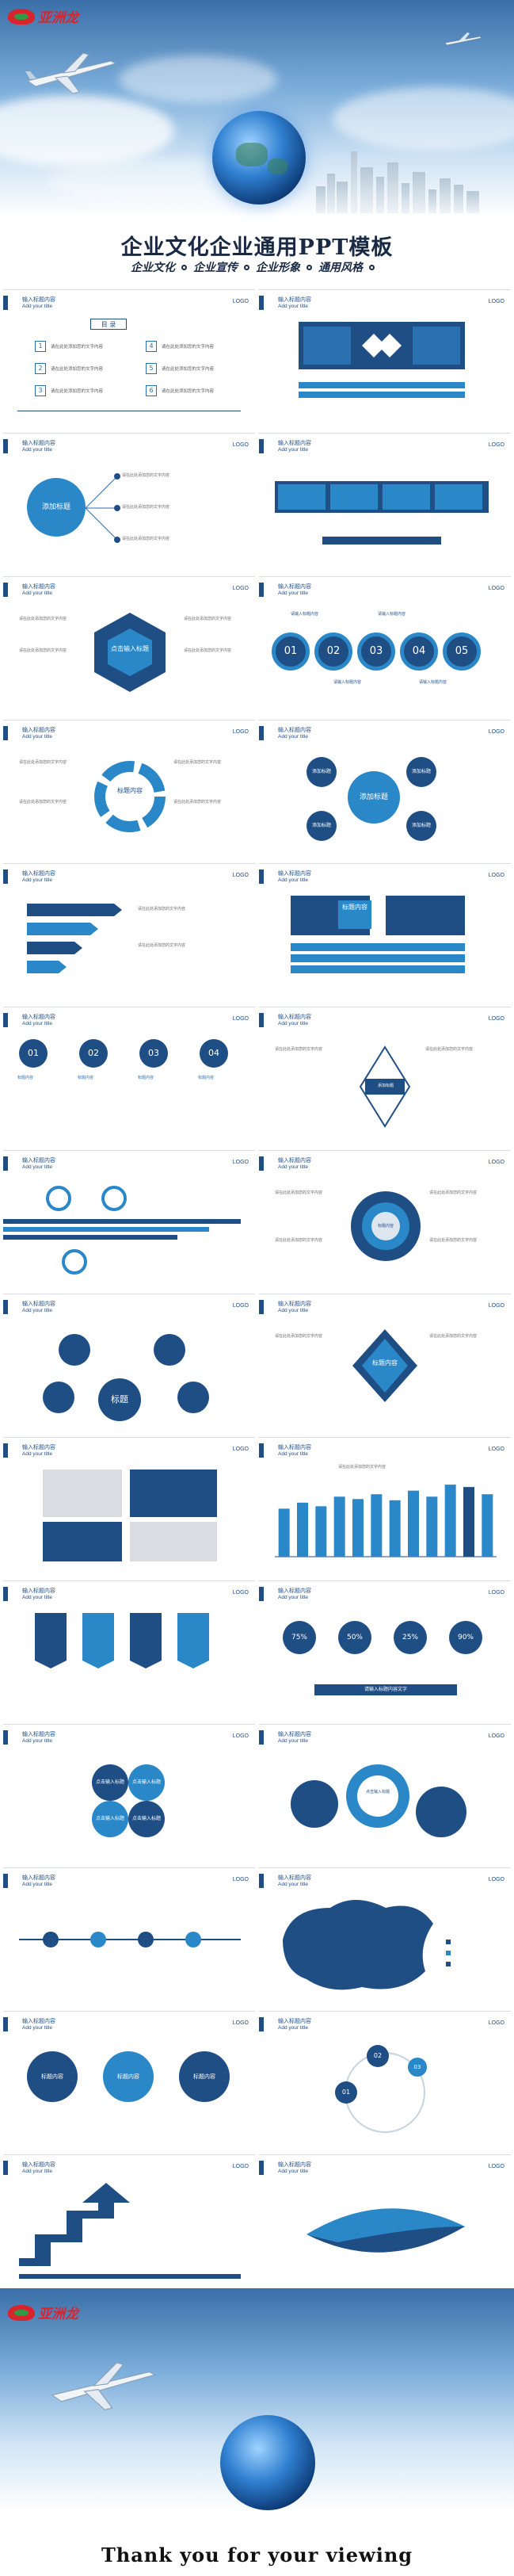 The image size is (514, 2576). I want to click on flow-number: 04, so click(214, 1053).